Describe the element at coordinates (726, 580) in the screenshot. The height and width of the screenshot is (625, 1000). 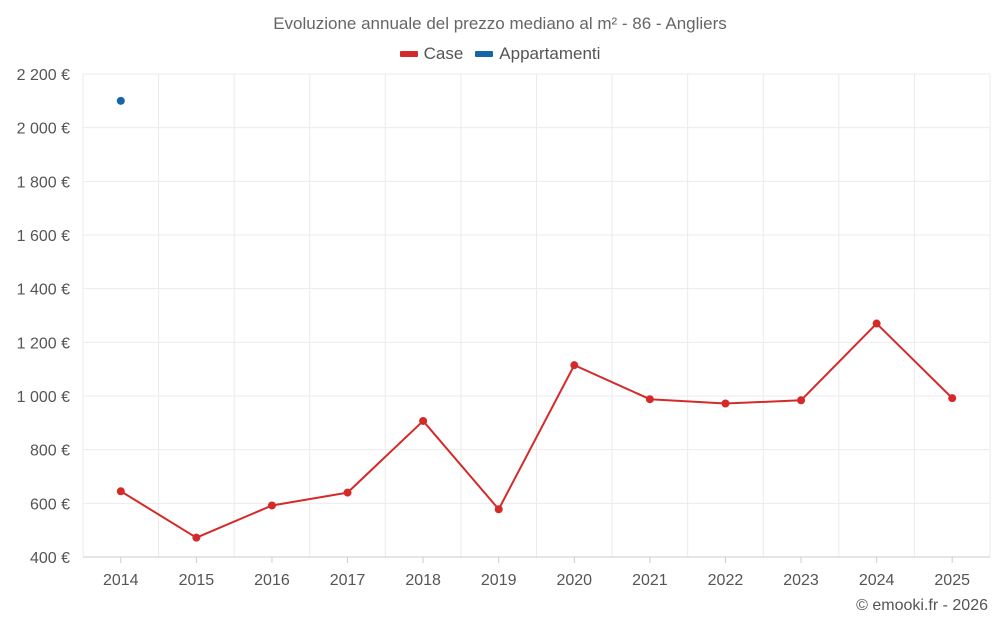
I see `x-tick-label: 2022` at that location.